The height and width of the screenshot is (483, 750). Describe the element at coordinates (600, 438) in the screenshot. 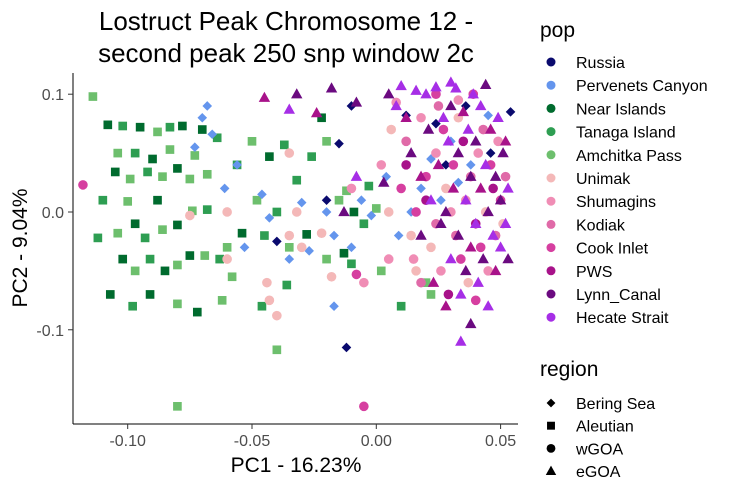

I see `legend-region: Bering Sea Aleutian wGOA eGOA` at that location.